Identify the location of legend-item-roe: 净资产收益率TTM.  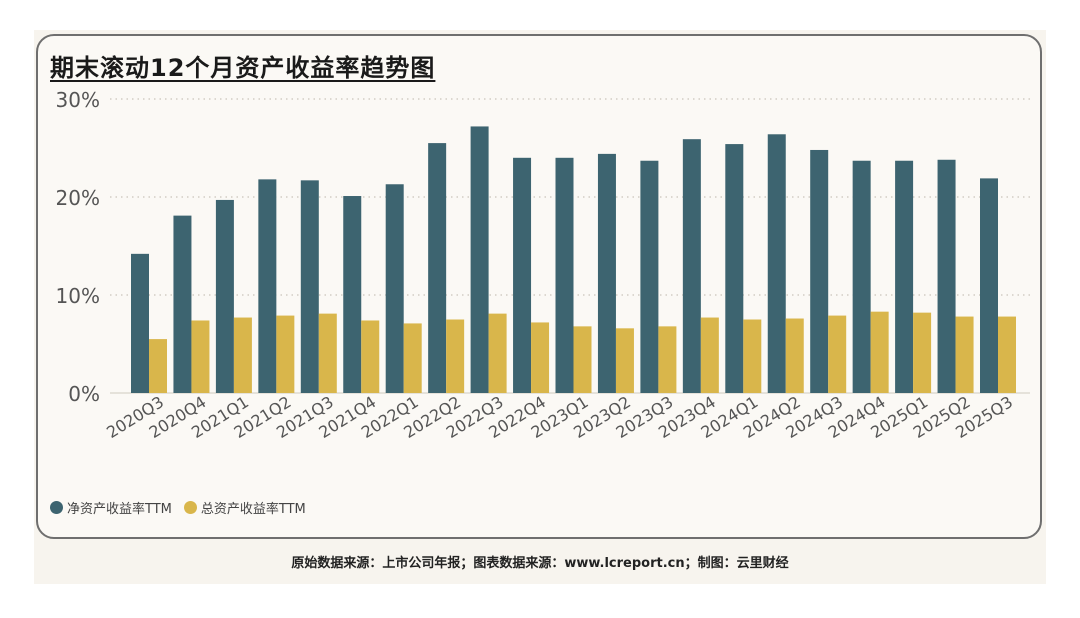
(111, 507).